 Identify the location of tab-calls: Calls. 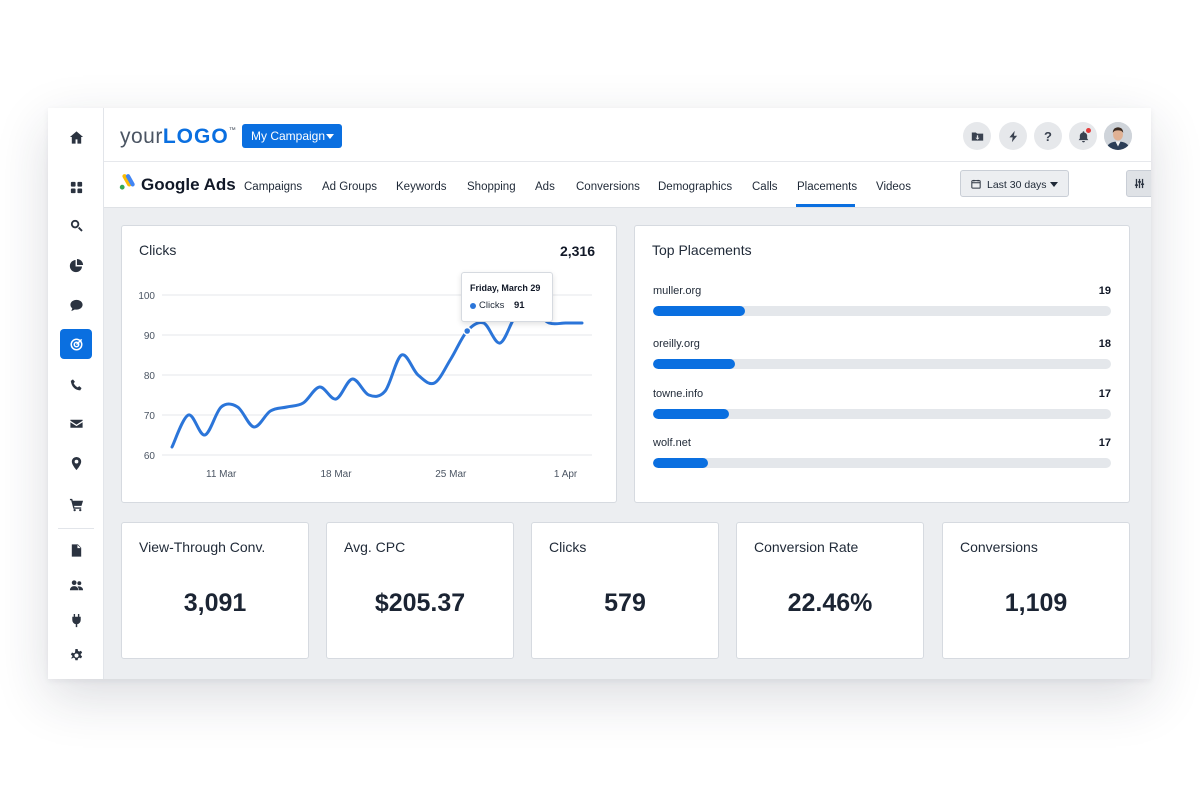
(765, 187).